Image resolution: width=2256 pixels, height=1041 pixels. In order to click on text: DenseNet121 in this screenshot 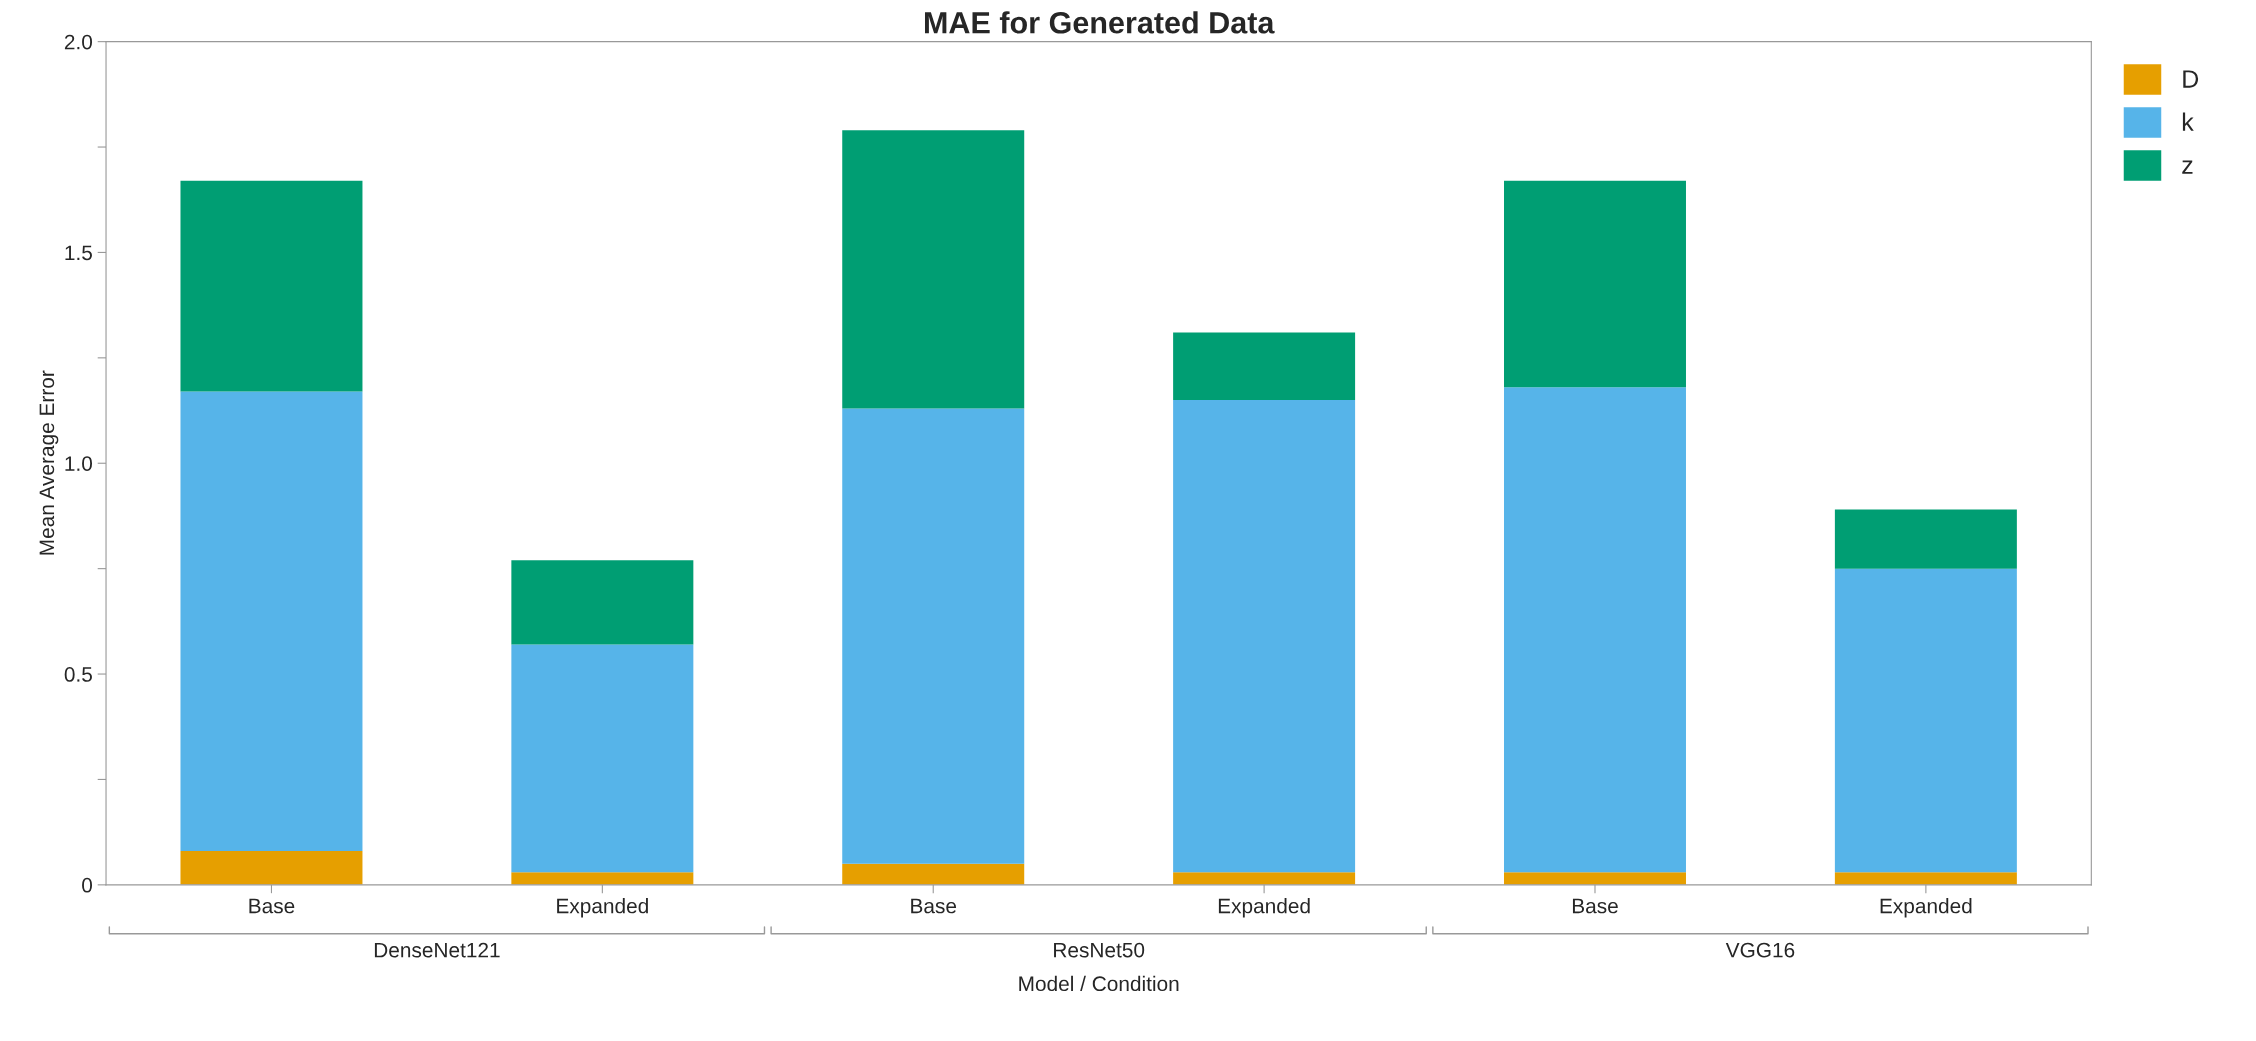, I will do `click(437, 950)`.